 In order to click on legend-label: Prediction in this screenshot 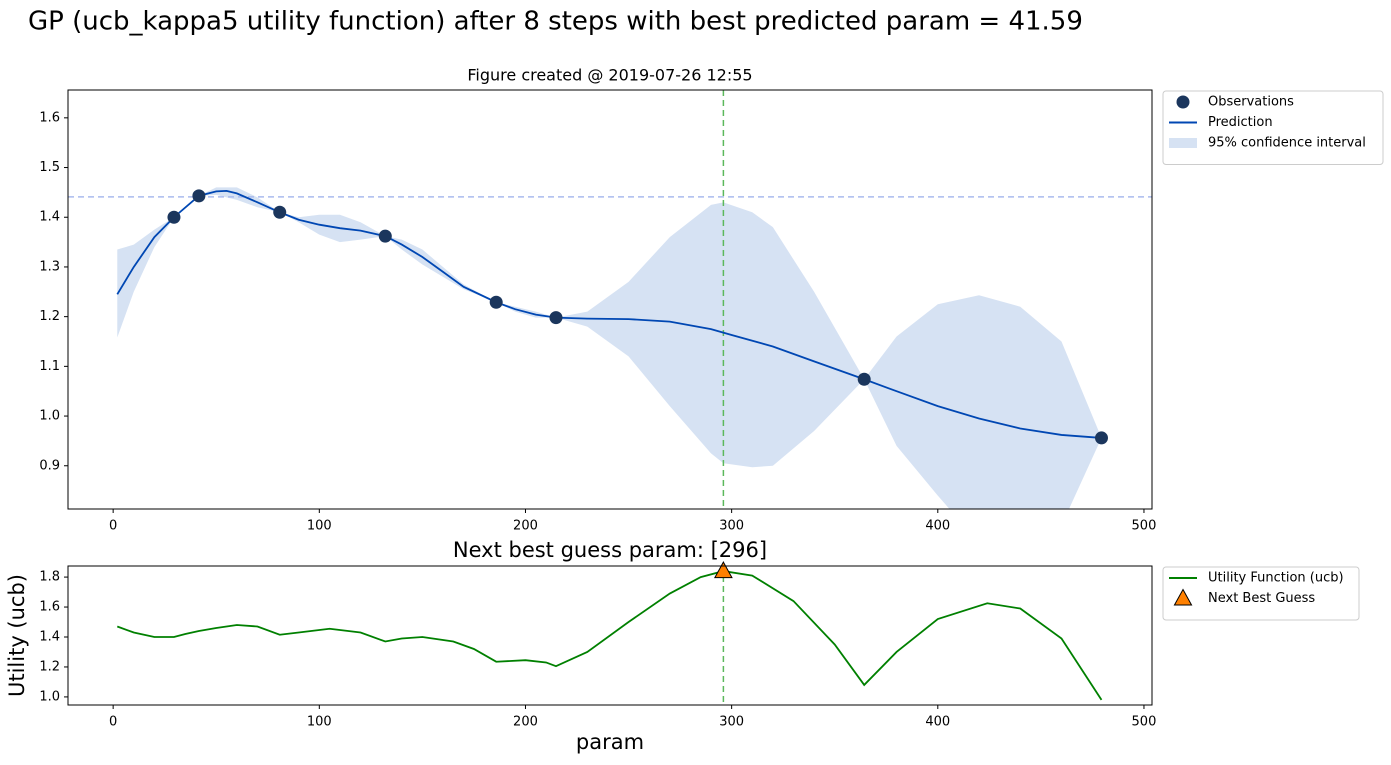, I will do `click(1240, 122)`.